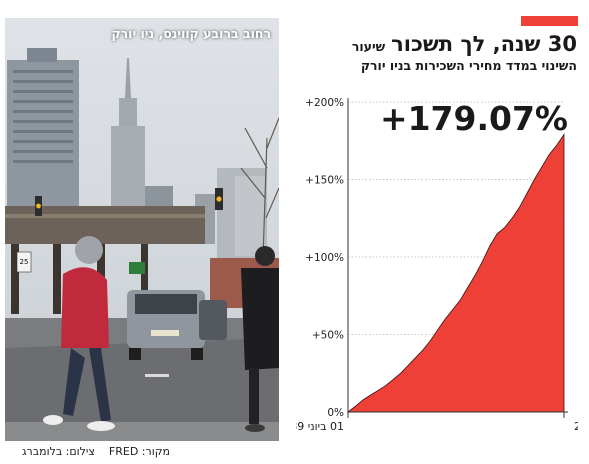 The height and width of the screenshot is (464, 589). I want to click on x-tick-label: 01 ביולי 2018, so click(576, 426).